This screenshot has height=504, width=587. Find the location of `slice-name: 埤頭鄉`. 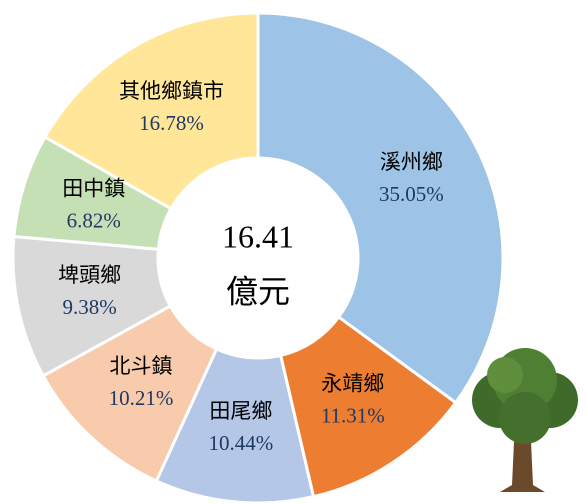

slice-name: 埤頭鄉 is located at coordinates (89, 275).